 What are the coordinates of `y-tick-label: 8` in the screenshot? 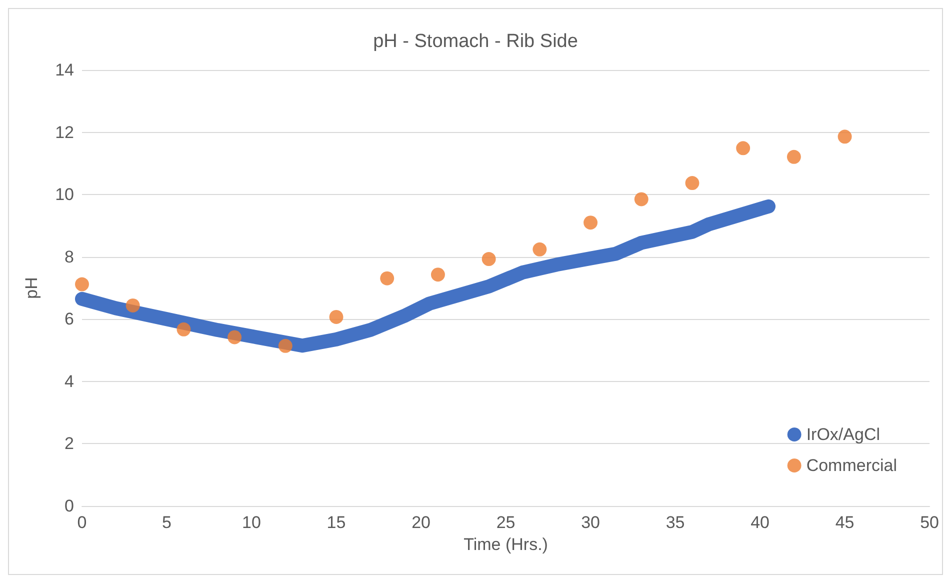 It's located at (69, 256).